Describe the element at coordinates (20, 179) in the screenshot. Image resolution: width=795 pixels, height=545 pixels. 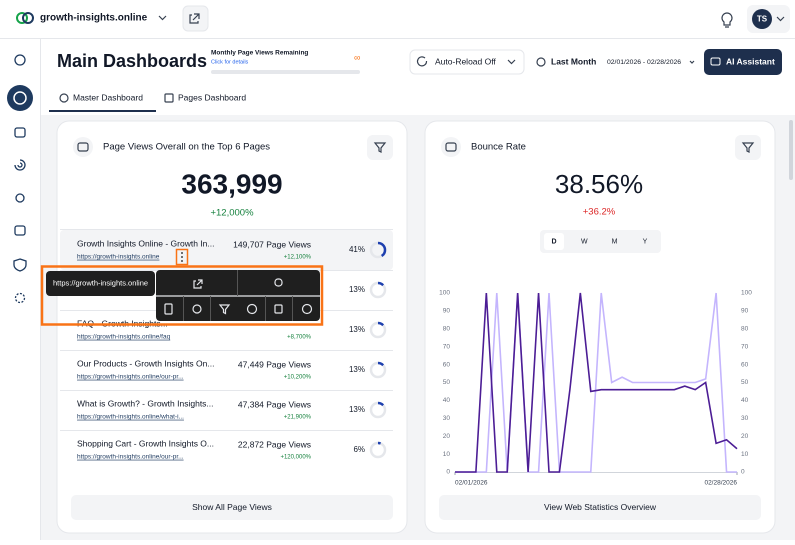
I see `sidebar` at that location.